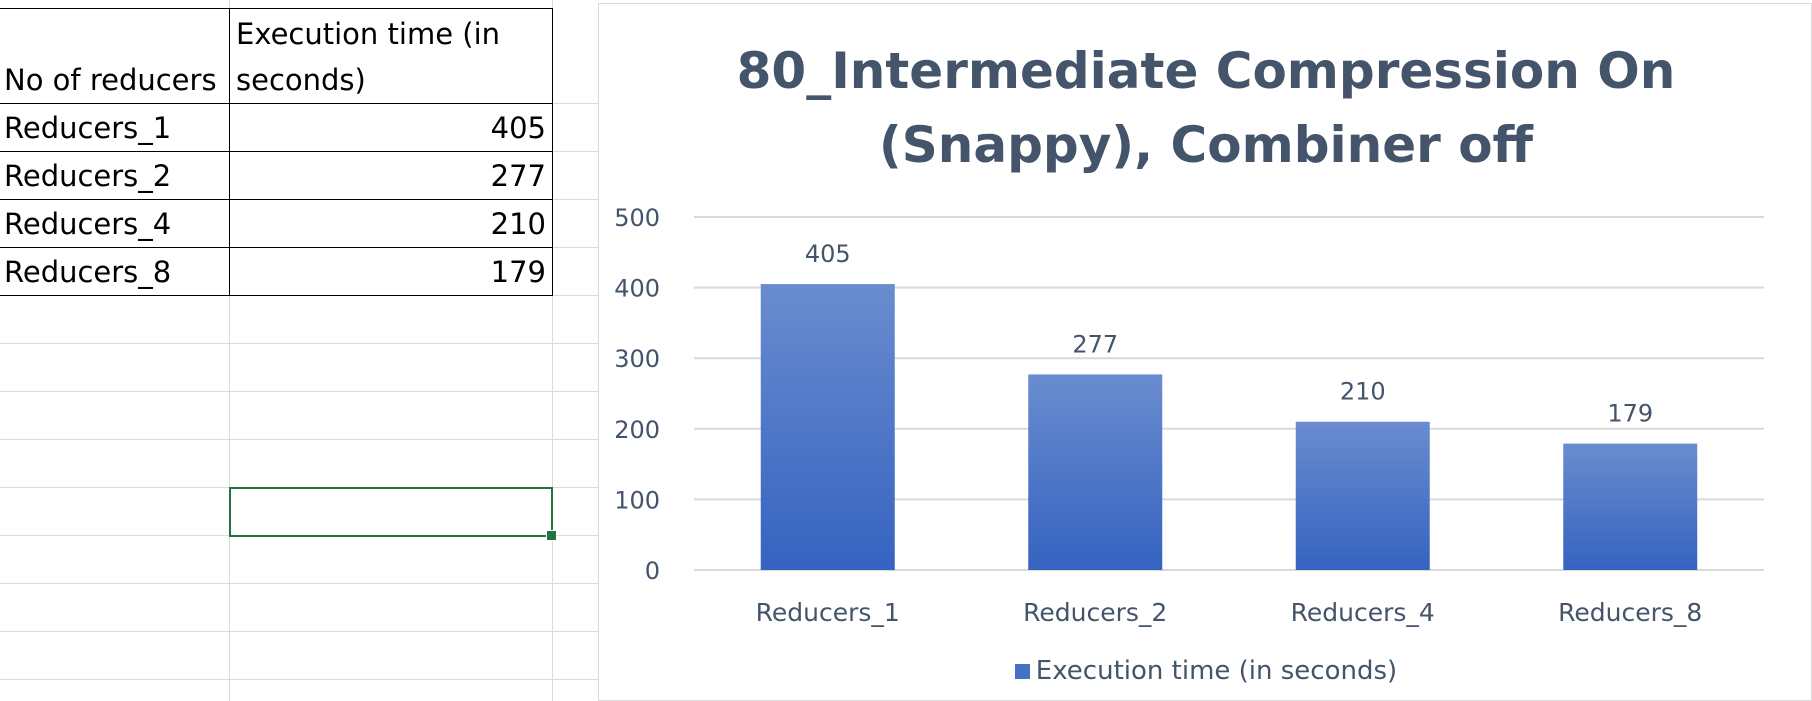 The width and height of the screenshot is (1812, 701). I want to click on x-tick-label: Reducers_1, so click(828, 612).